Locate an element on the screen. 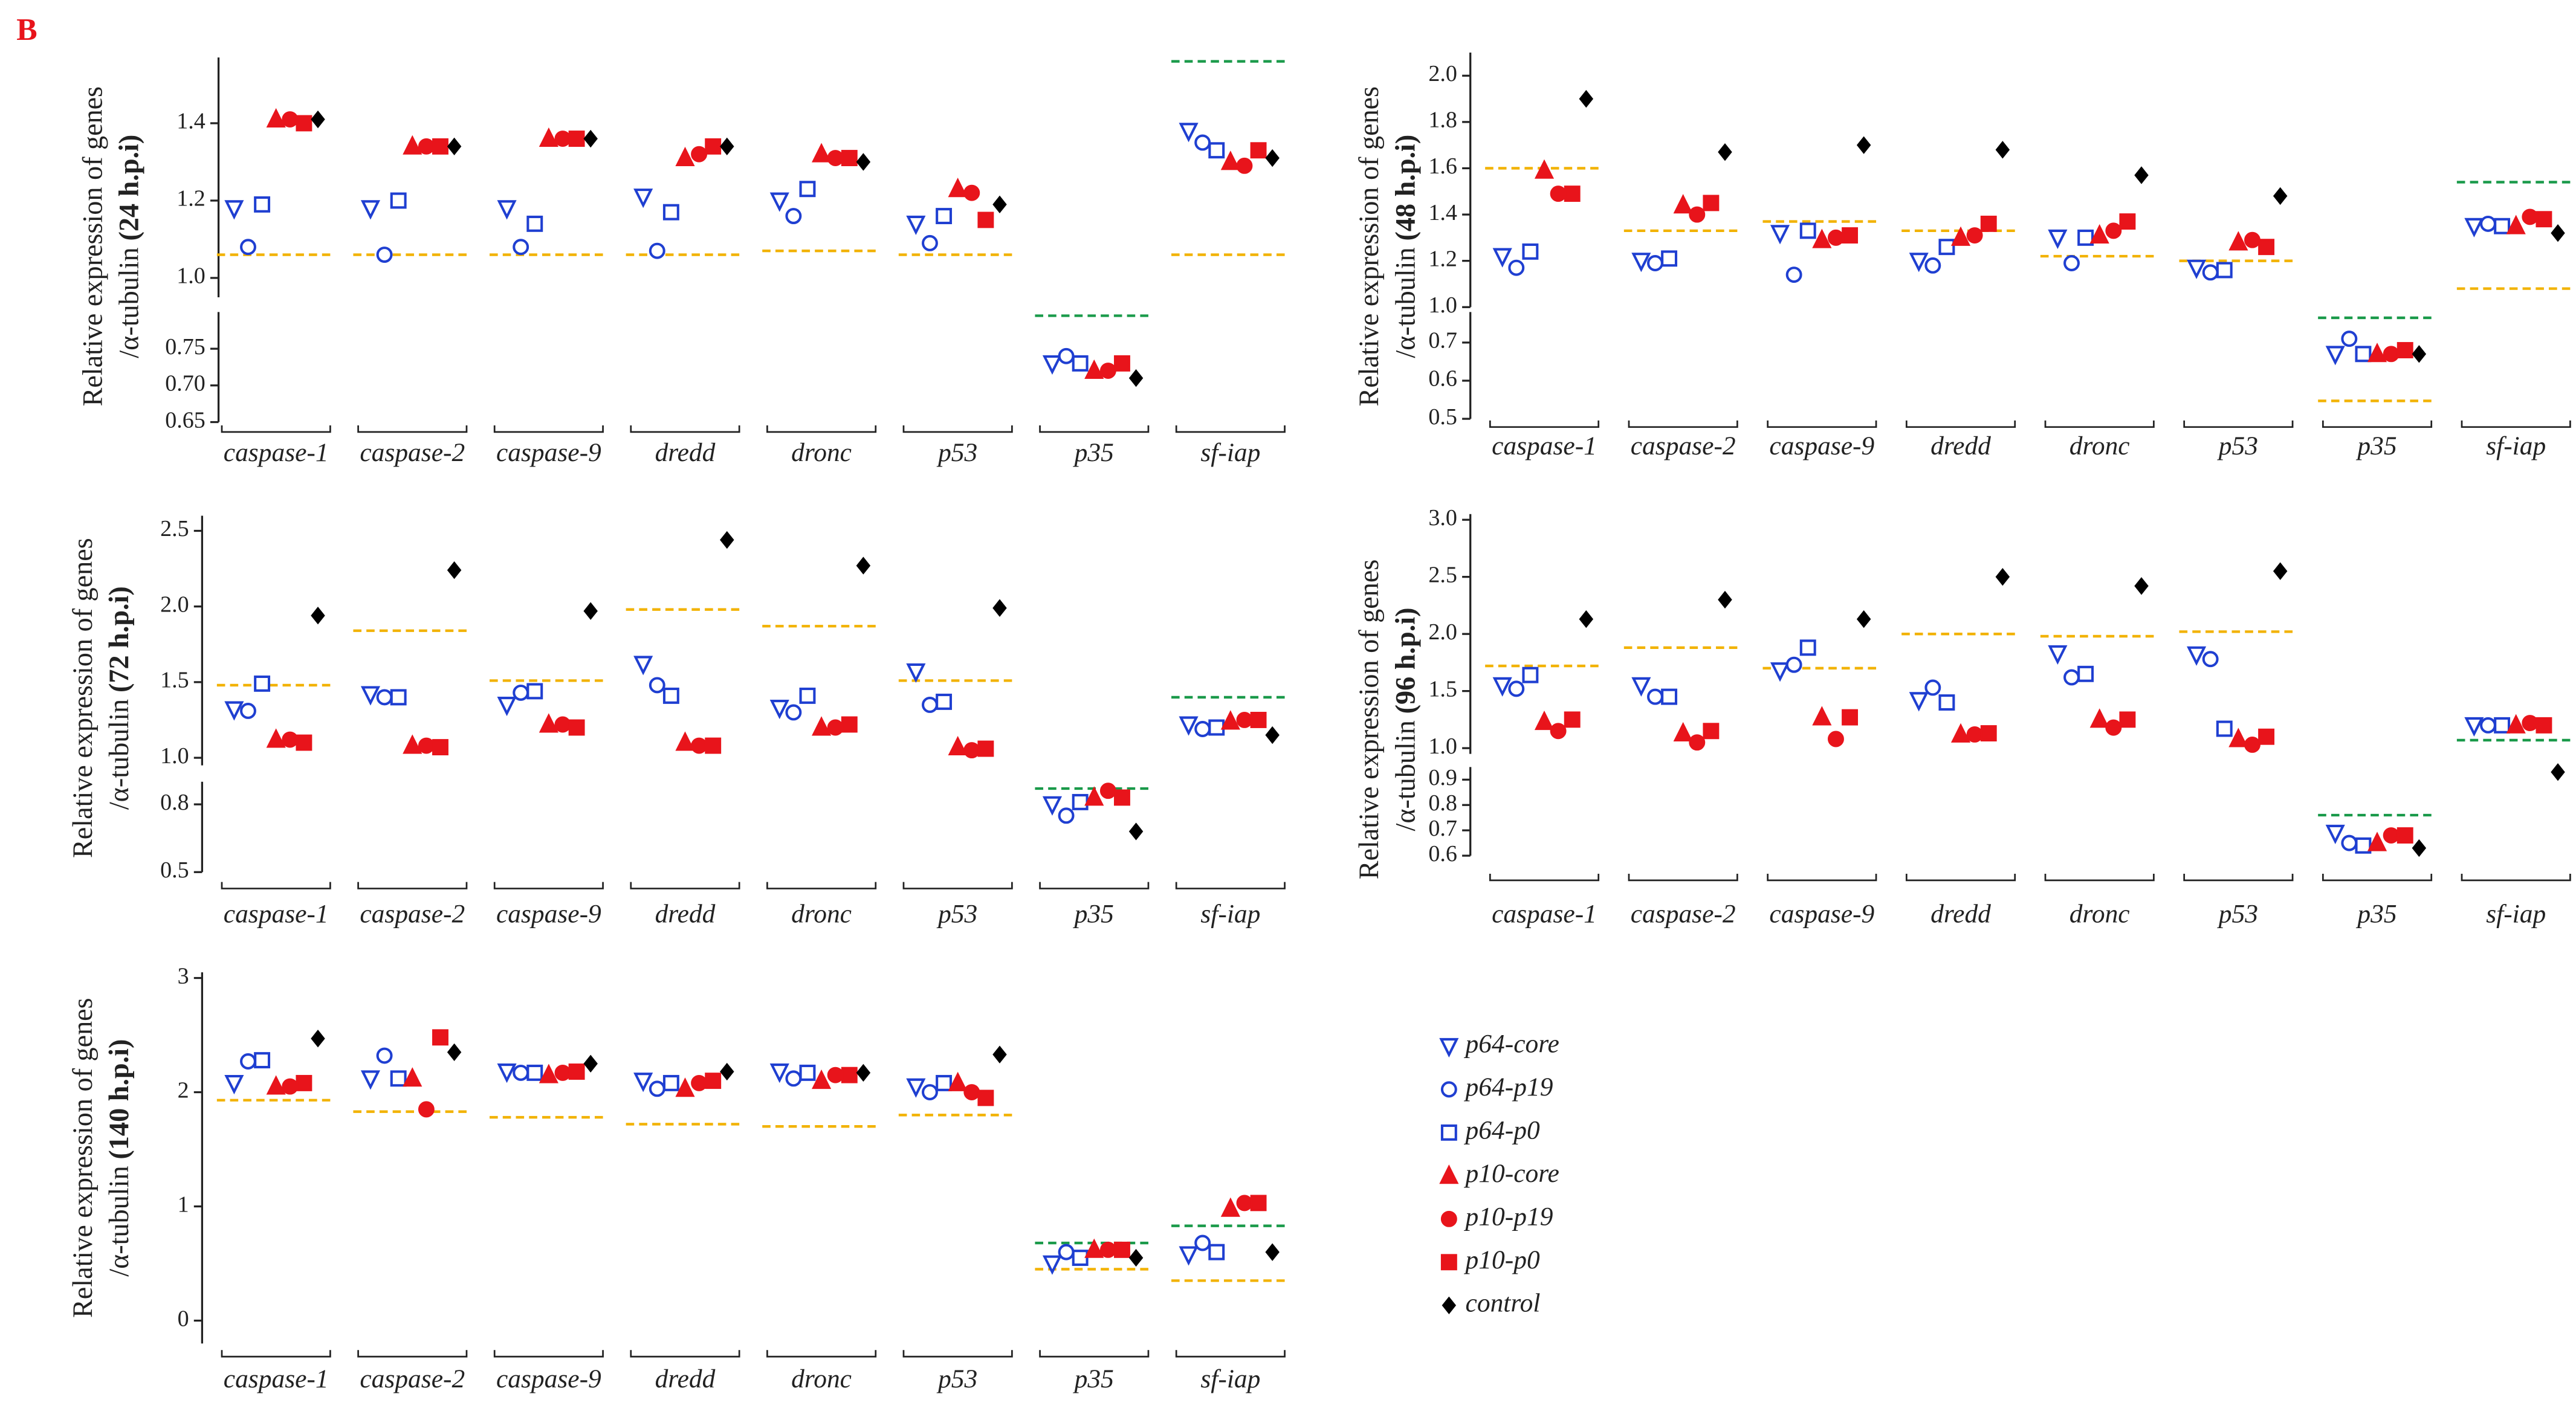 The height and width of the screenshot is (1420, 2576). x-tick-label: sf-iap is located at coordinates (2516, 914).